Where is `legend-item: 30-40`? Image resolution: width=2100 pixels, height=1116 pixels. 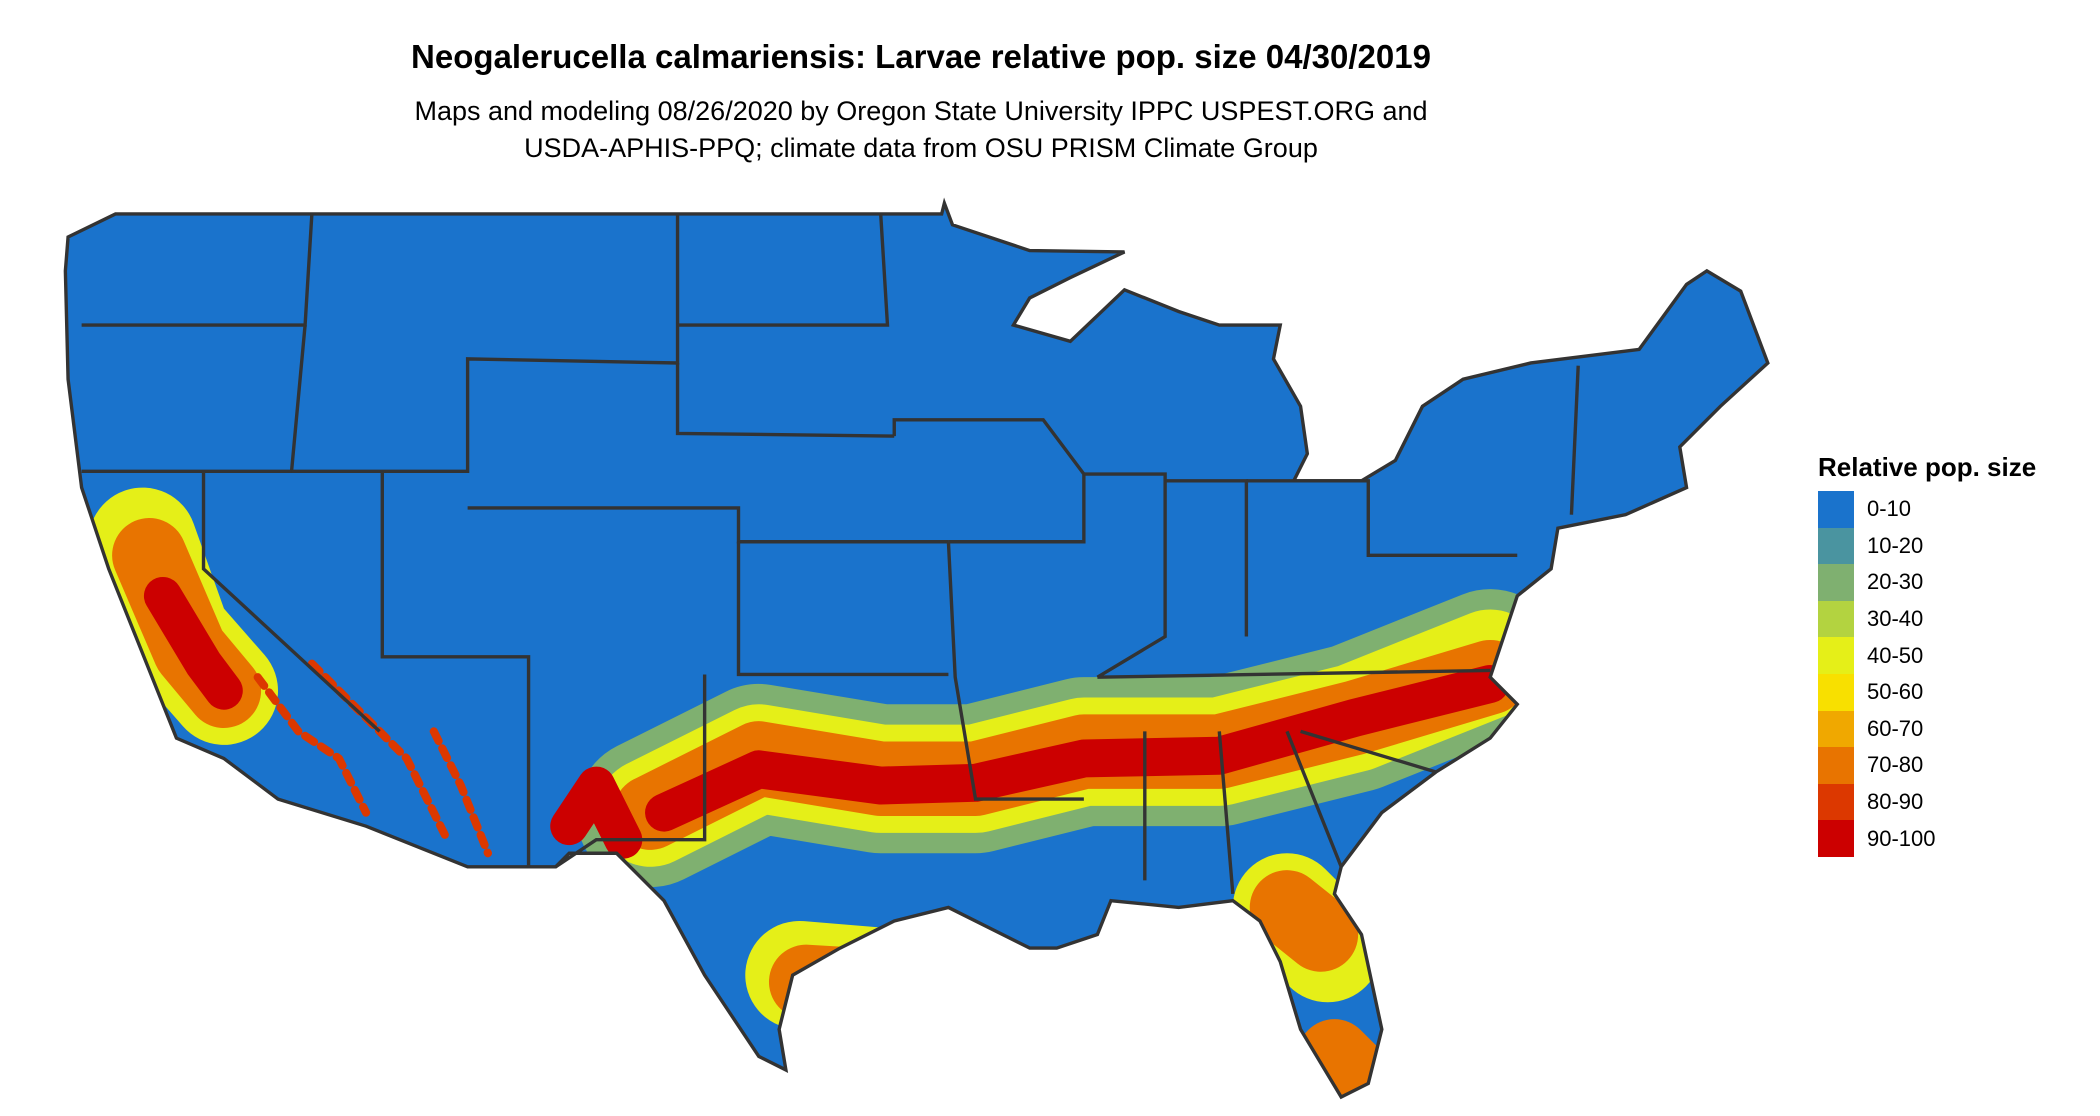
legend-item: 30-40 is located at coordinates (1927, 619).